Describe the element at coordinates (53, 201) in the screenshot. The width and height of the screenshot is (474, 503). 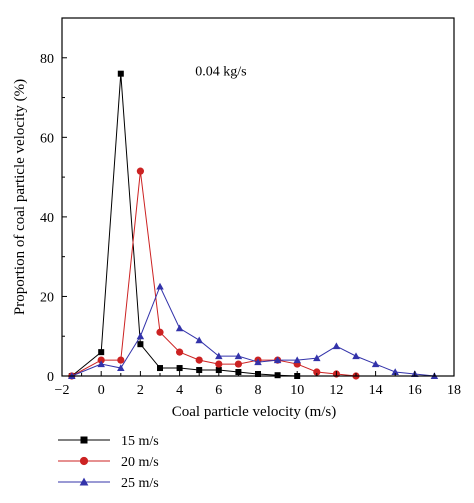
I see `y-axis: 0 20 40 60 80` at that location.